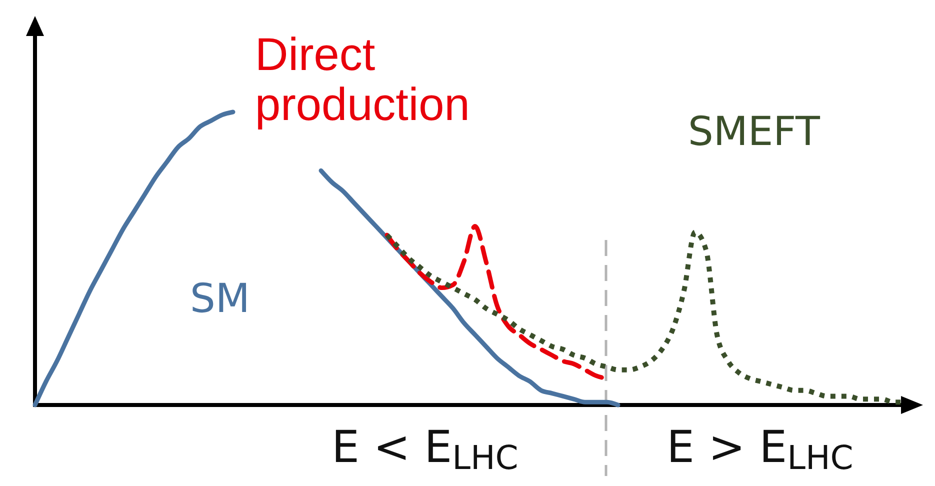  I want to click on text: E < E$_{LHC}$, so click(425, 450).